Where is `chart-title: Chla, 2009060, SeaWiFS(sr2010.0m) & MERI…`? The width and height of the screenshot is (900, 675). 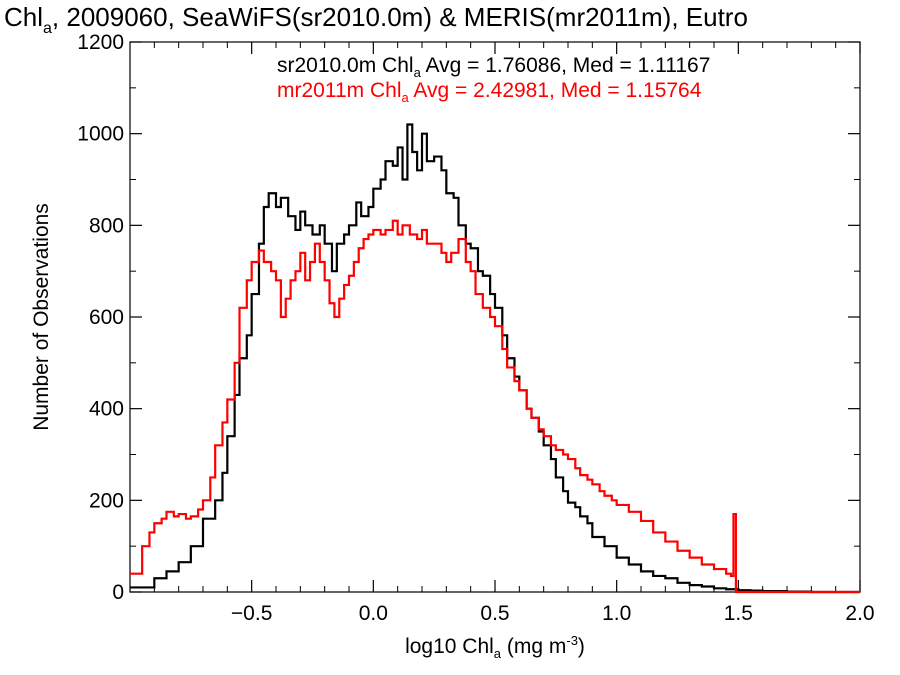 chart-title: Chla, 2009060, SeaWiFS(sr2010.0m) & MERI… is located at coordinates (376, 19).